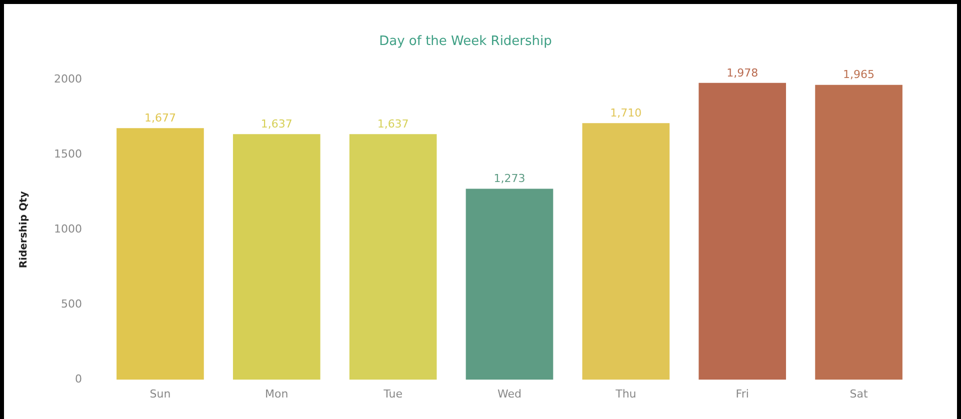  I want to click on data-label: 1,273, so click(510, 179).